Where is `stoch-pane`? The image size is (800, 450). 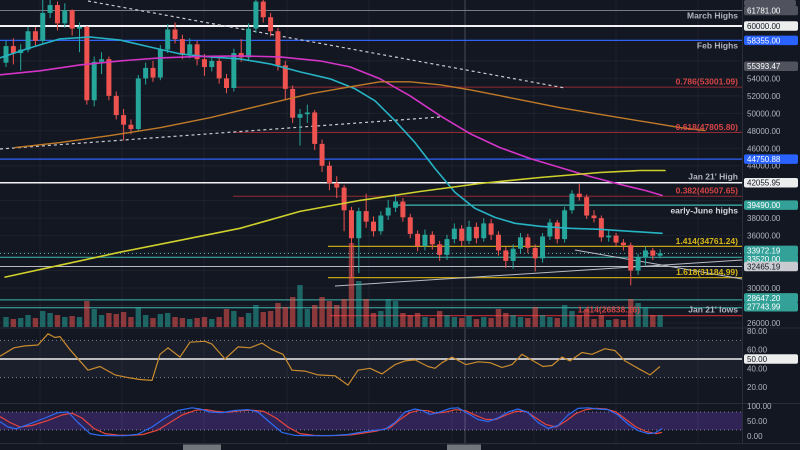 stoch-pane is located at coordinates (371, 422).